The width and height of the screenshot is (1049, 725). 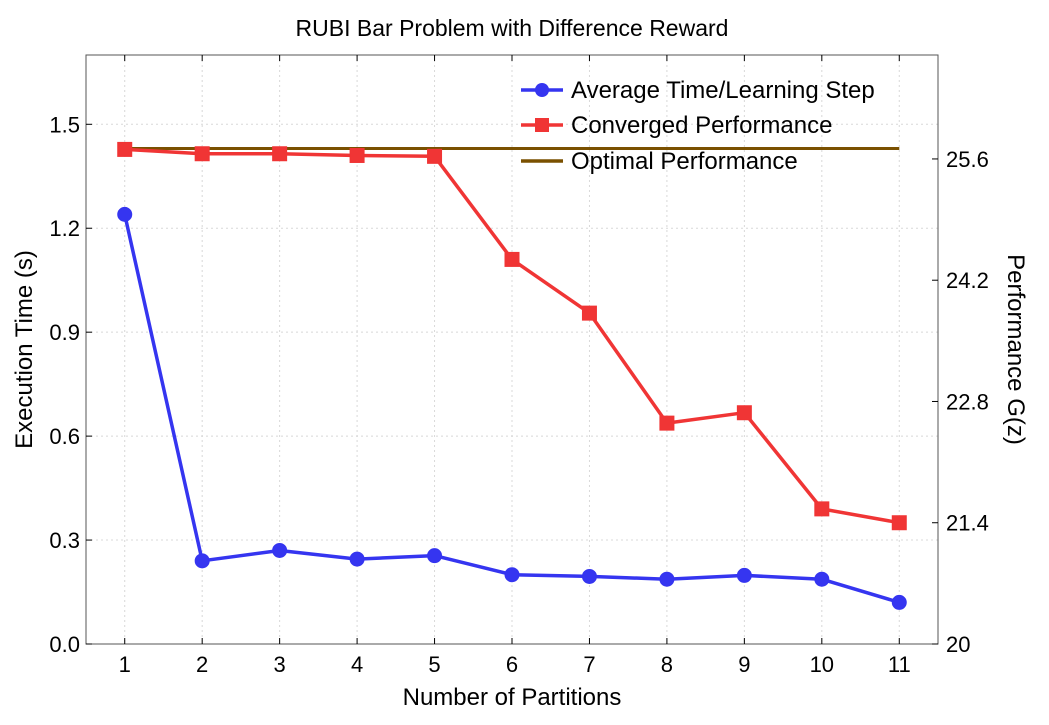 What do you see at coordinates (125, 664) in the screenshot?
I see `x-tick-label: 1` at bounding box center [125, 664].